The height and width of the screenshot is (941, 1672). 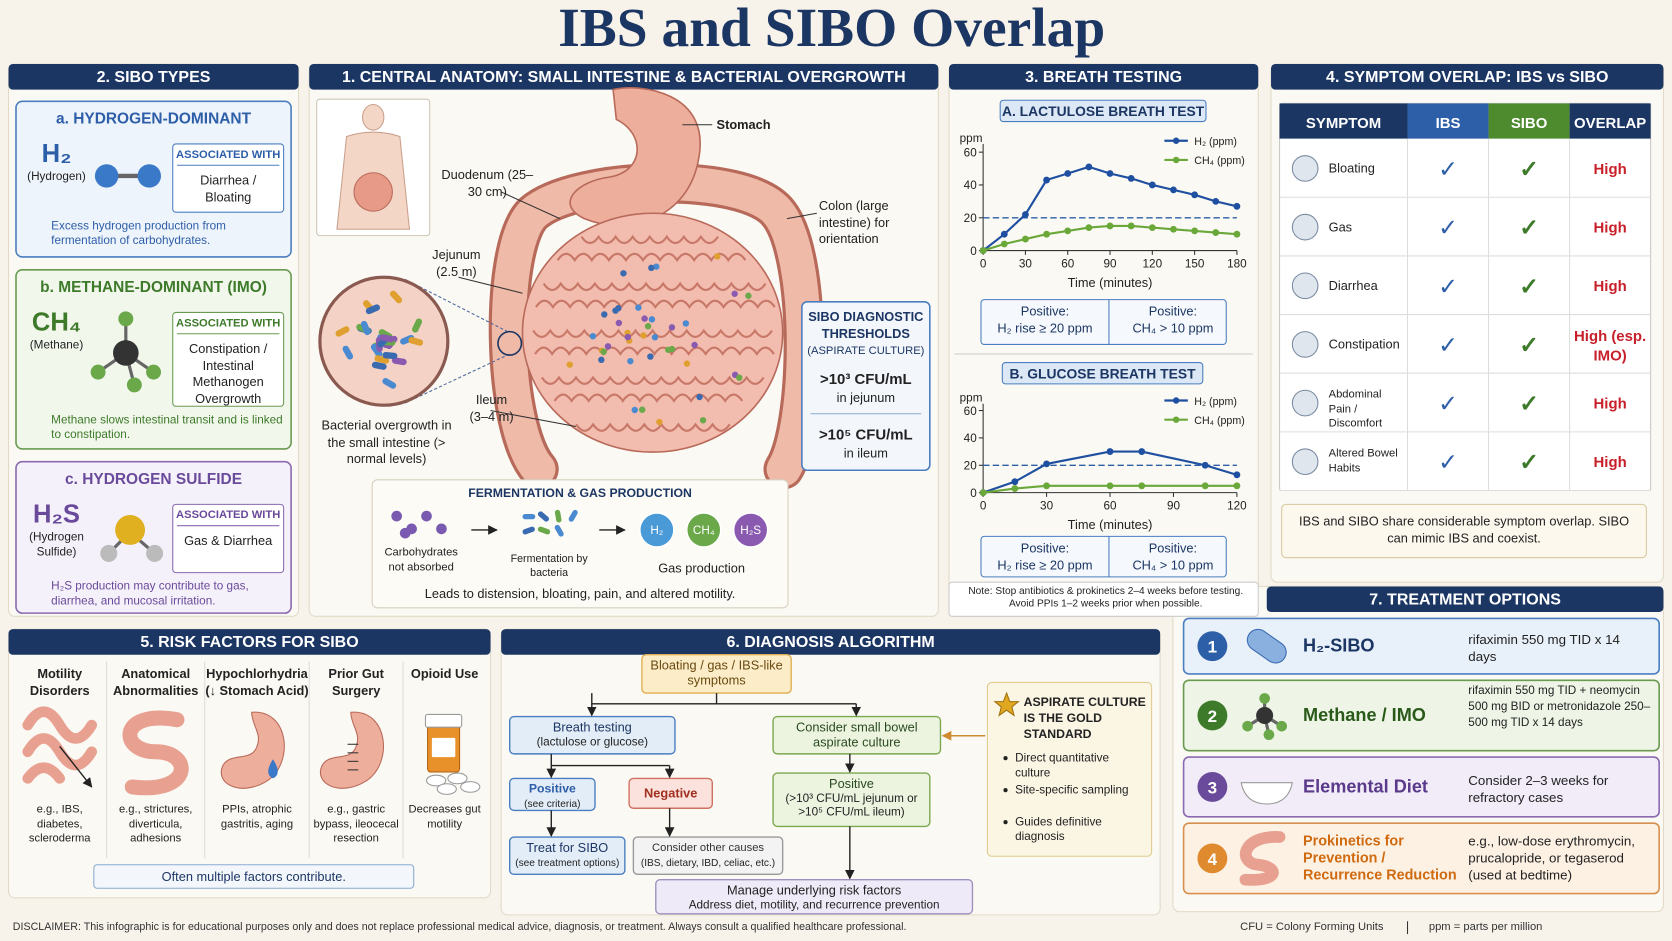 What do you see at coordinates (1103, 322) in the screenshot?
I see `criteria-box` at bounding box center [1103, 322].